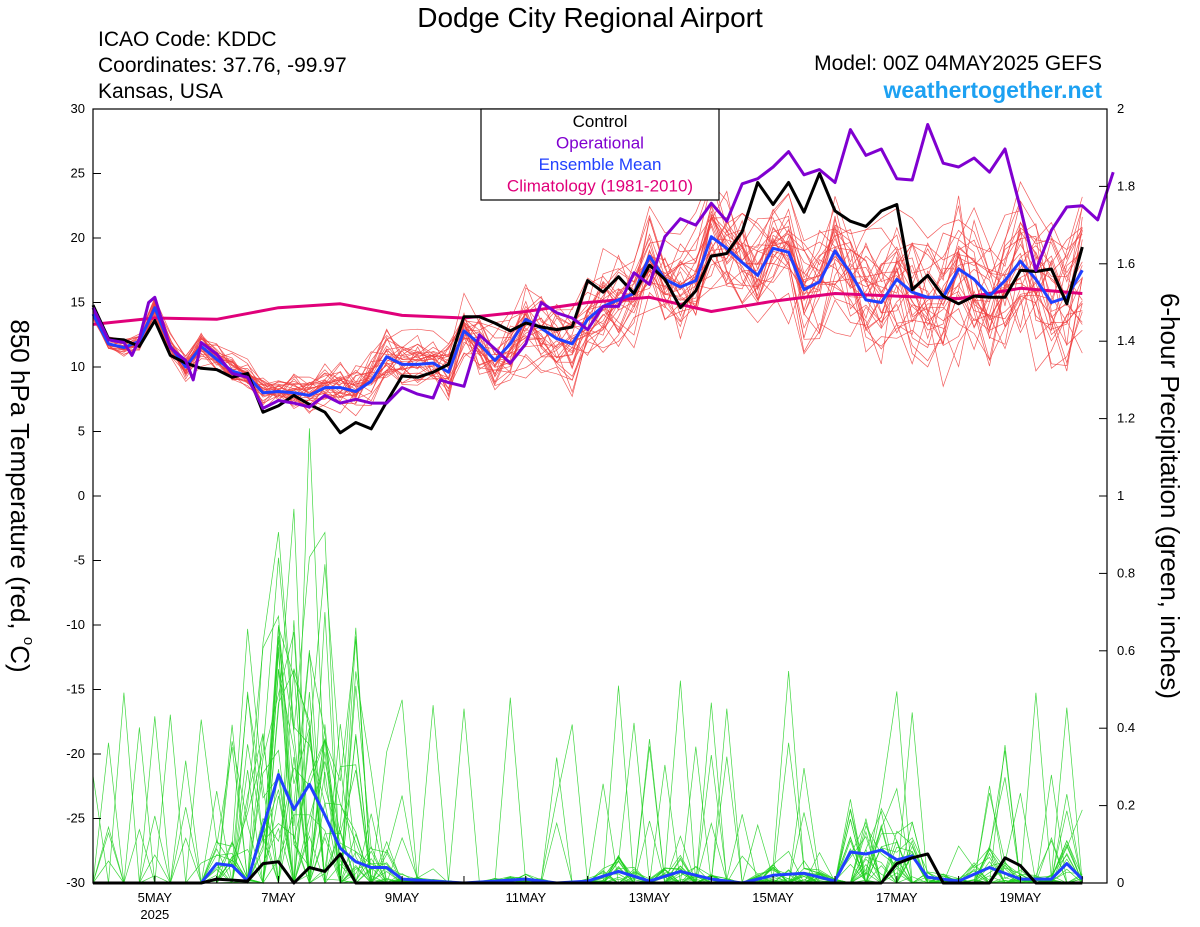 This screenshot has width=1200, height=927. I want to click on ensemble-mean-temp-line, so click(587, 316).